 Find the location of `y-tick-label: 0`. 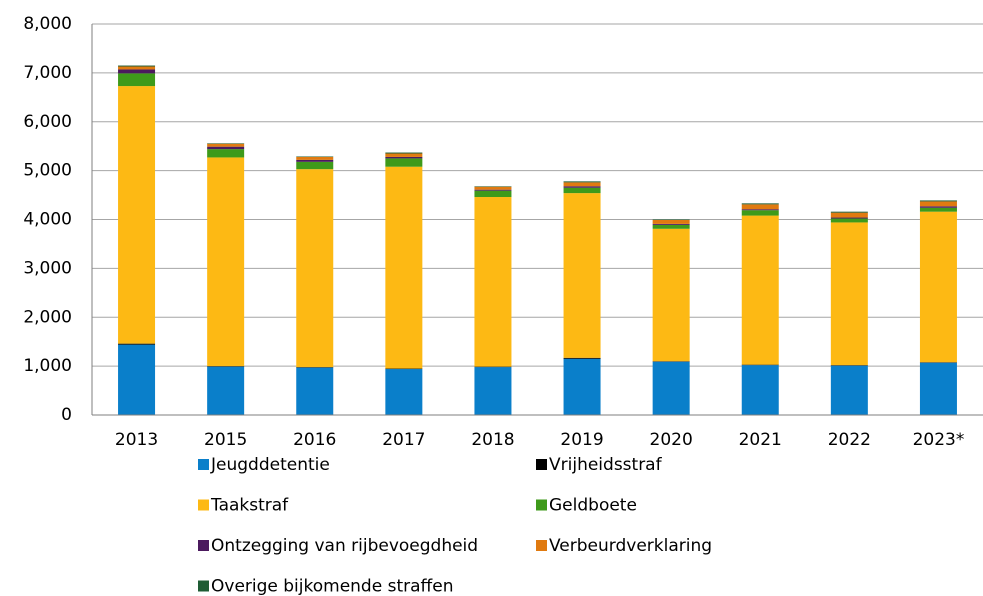

y-tick-label: 0 is located at coordinates (66, 415).